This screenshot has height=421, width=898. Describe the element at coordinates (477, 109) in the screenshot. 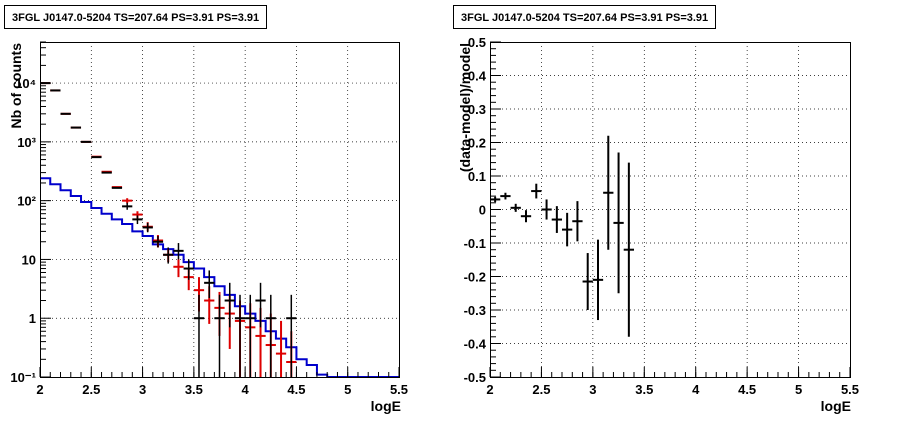

I see `right-y-tick-label: 0.3` at that location.